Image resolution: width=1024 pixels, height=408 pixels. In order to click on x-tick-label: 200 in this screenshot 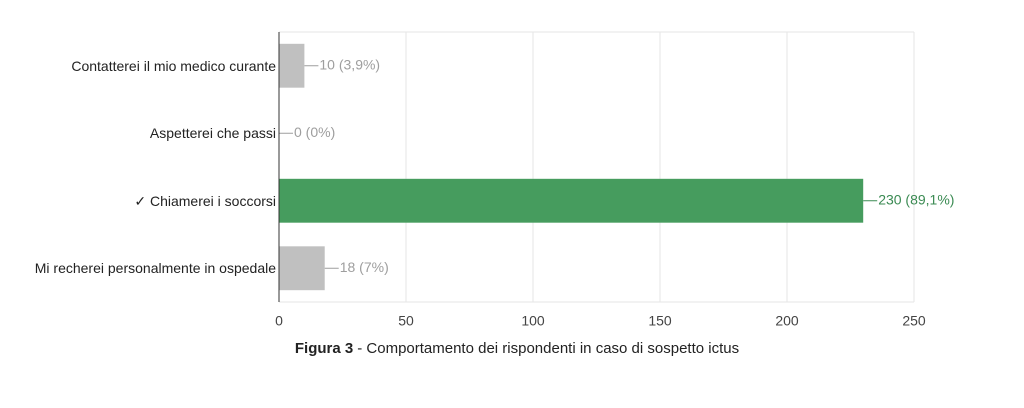, I will do `click(787, 321)`.